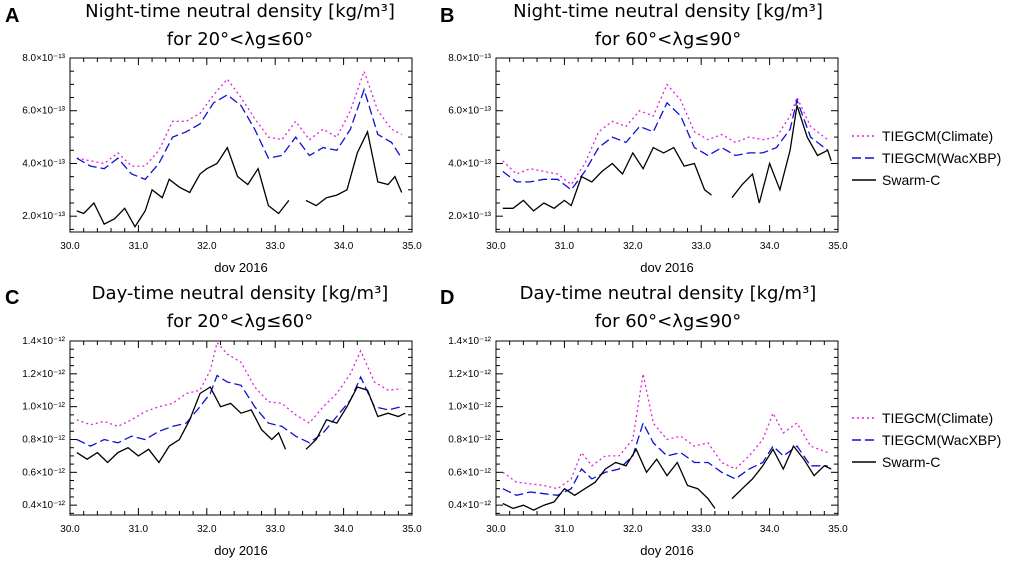 The width and height of the screenshot is (1024, 562). What do you see at coordinates (447, 298) in the screenshot?
I see `panel-label: D` at bounding box center [447, 298].